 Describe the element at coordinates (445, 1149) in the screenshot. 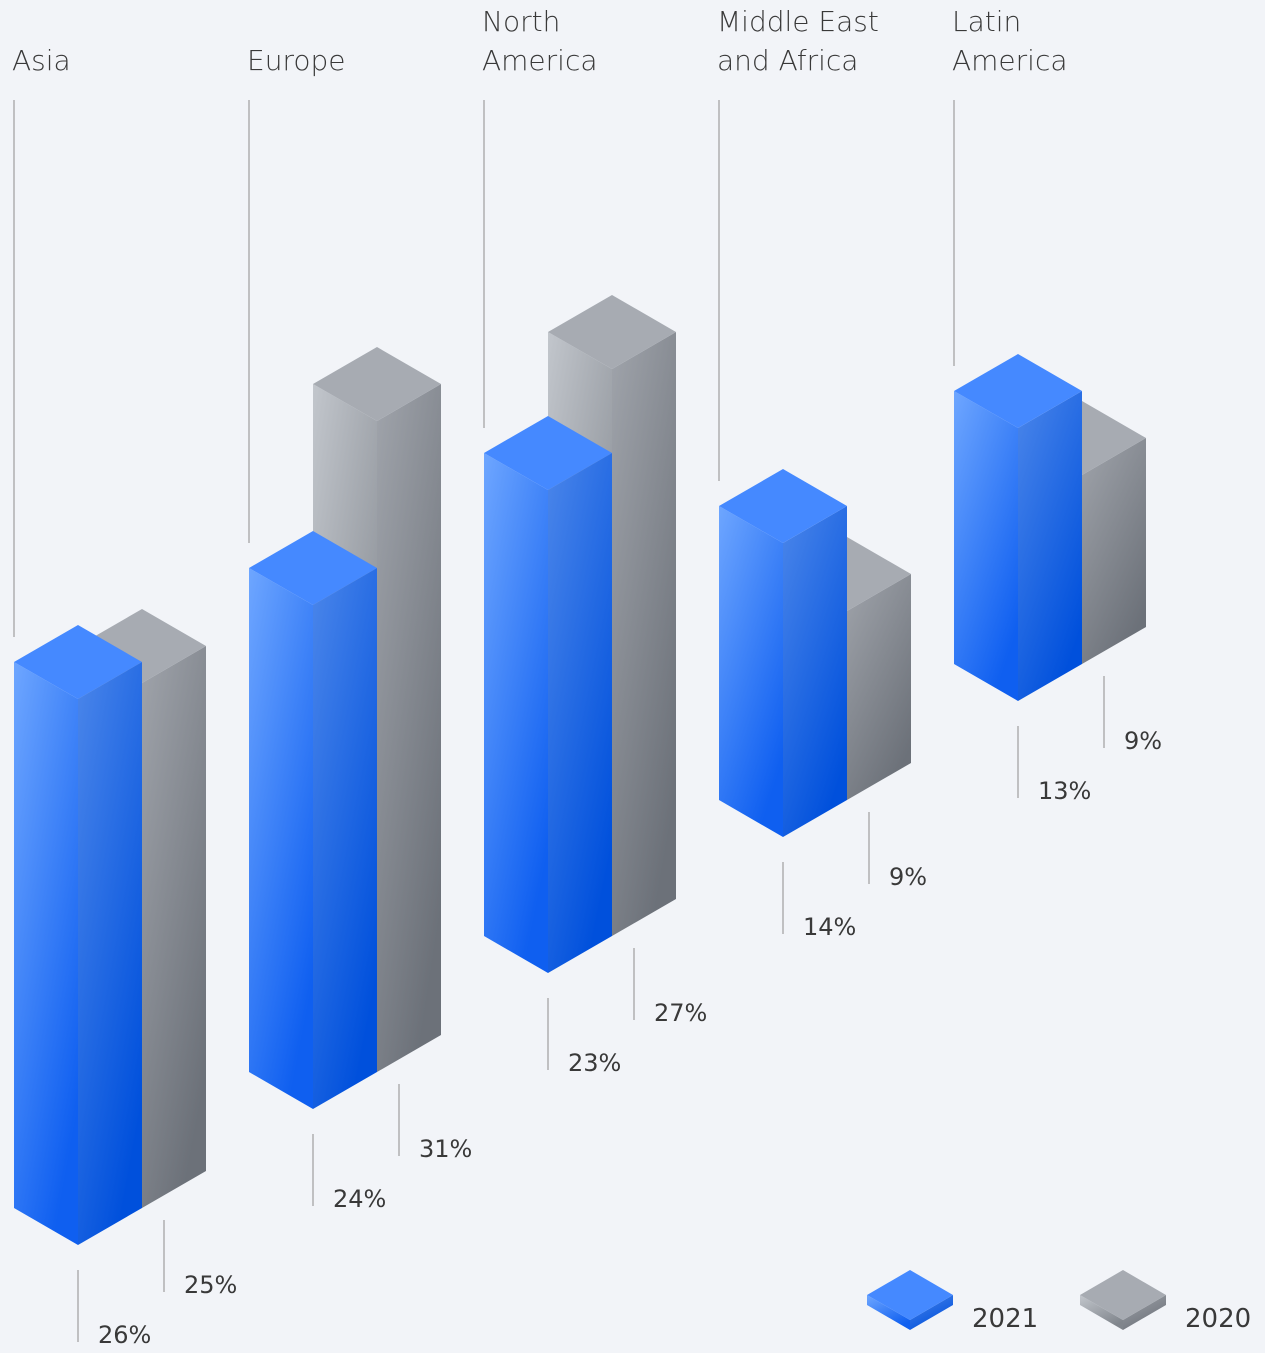

I see `value-label: 31%` at that location.